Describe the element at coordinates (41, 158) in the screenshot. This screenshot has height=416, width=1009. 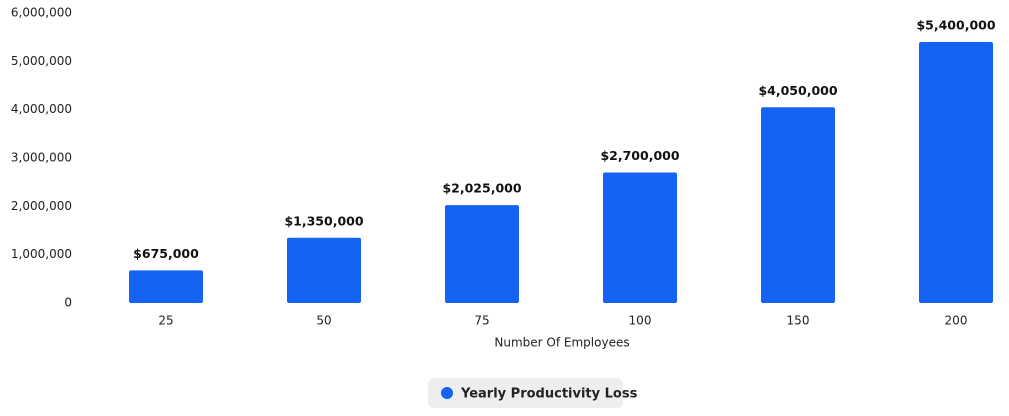
I see `y-tick-label: 3,000,000` at that location.